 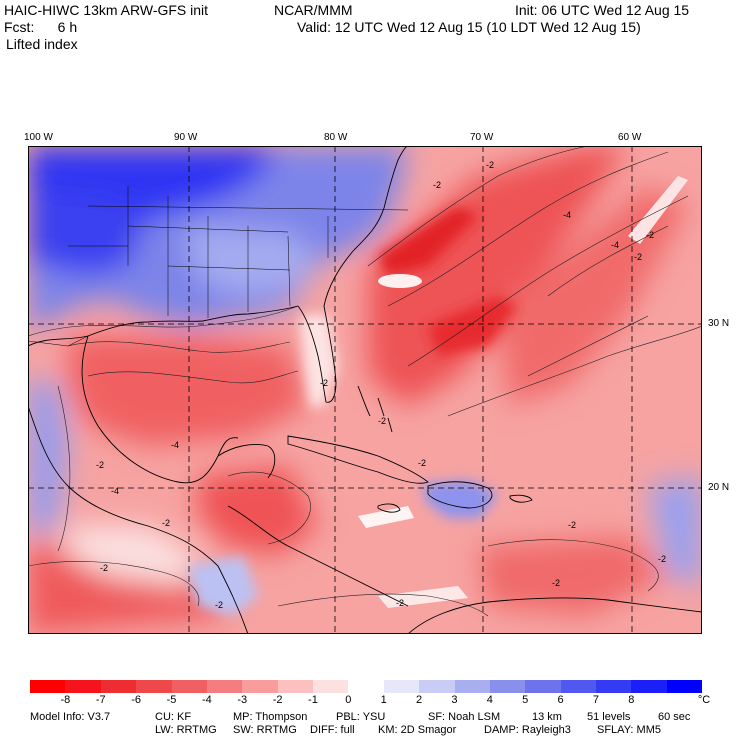 What do you see at coordinates (464, 717) in the screenshot?
I see `surface-scheme: SF: Noah LSM` at bounding box center [464, 717].